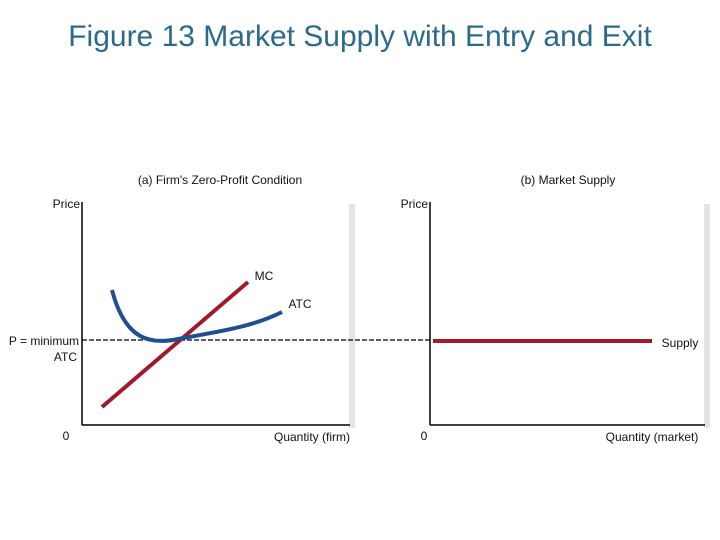 The image size is (720, 540). I want to click on panel-title: (b) Market Supply, so click(568, 180).